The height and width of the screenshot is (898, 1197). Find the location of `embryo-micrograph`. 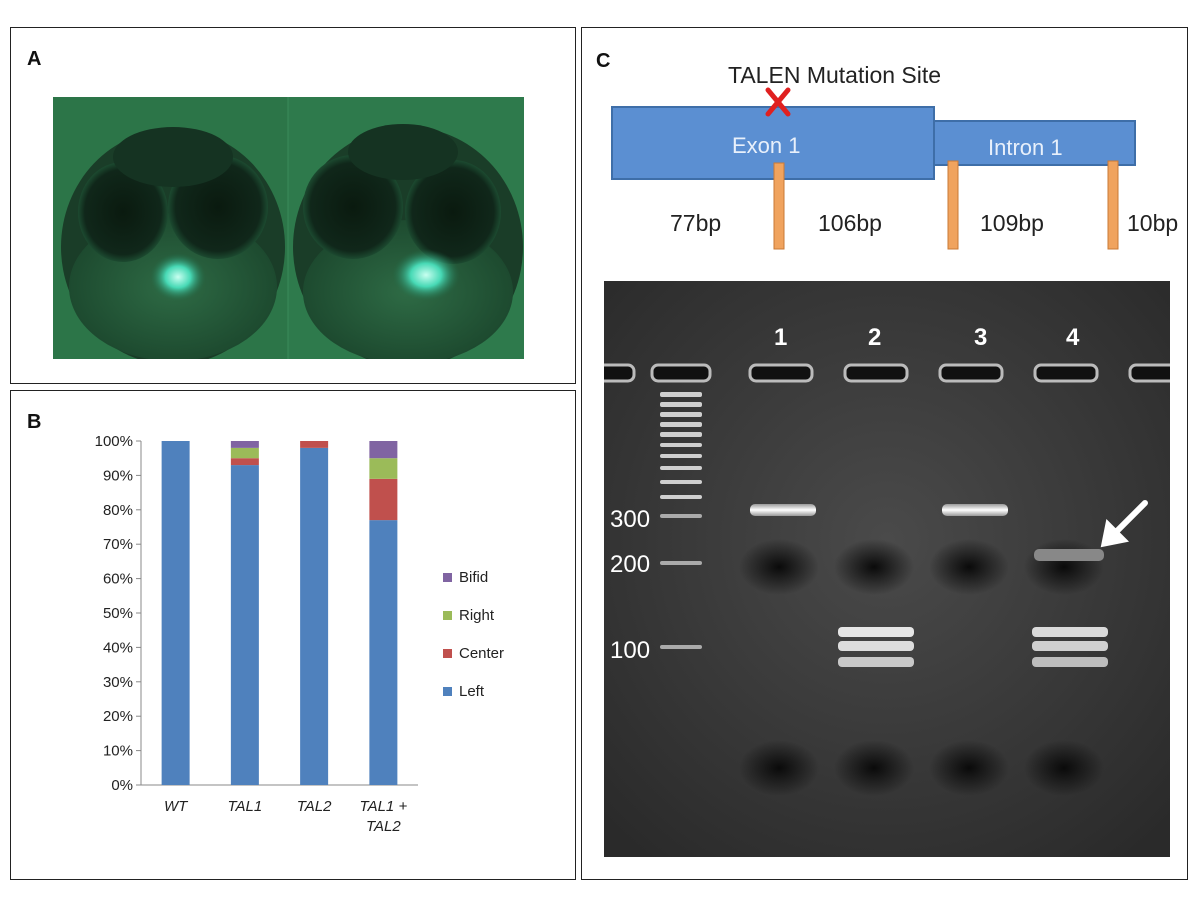

embryo-micrograph is located at coordinates (288, 228).